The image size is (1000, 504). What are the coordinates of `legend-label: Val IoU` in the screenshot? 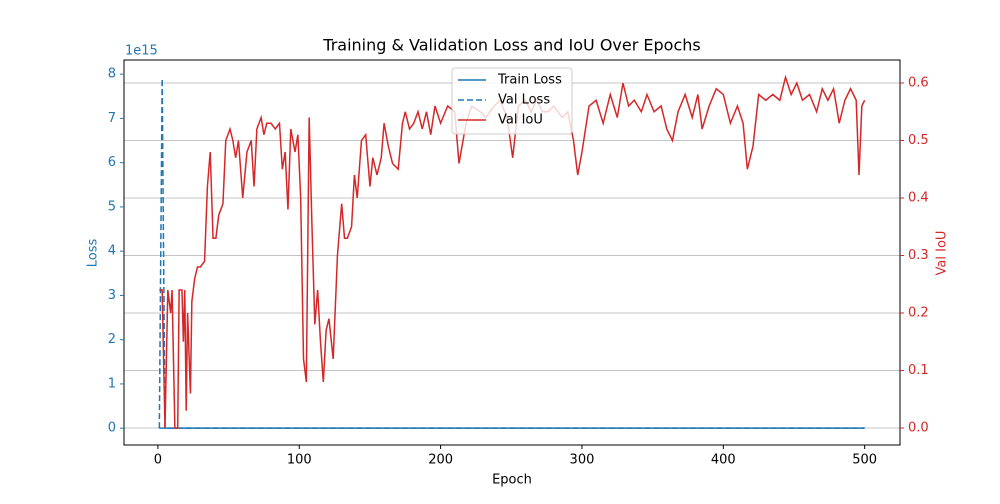 It's located at (520, 120).